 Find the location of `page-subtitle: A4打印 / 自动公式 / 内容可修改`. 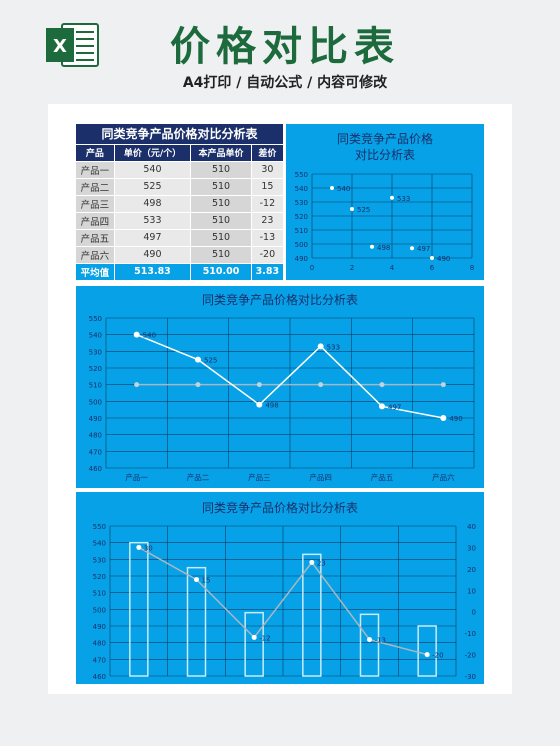

page-subtitle: A4打印 / 自动公式 / 内容可修改 is located at coordinates (285, 83).